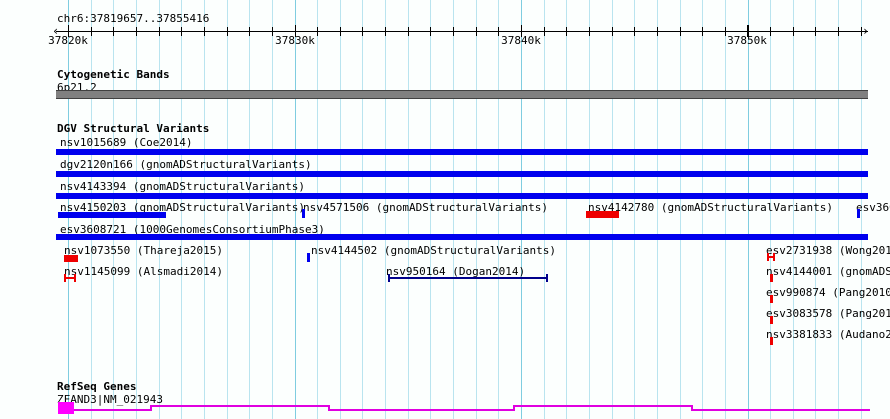 This screenshot has height=419, width=890. What do you see at coordinates (873, 207) in the screenshot?
I see `dgv-feature-label: esv360` at bounding box center [873, 207].